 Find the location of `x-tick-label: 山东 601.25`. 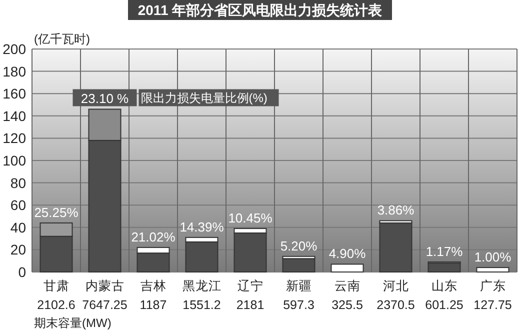

x-tick-label: 山东 601.25 is located at coordinates (444, 295).